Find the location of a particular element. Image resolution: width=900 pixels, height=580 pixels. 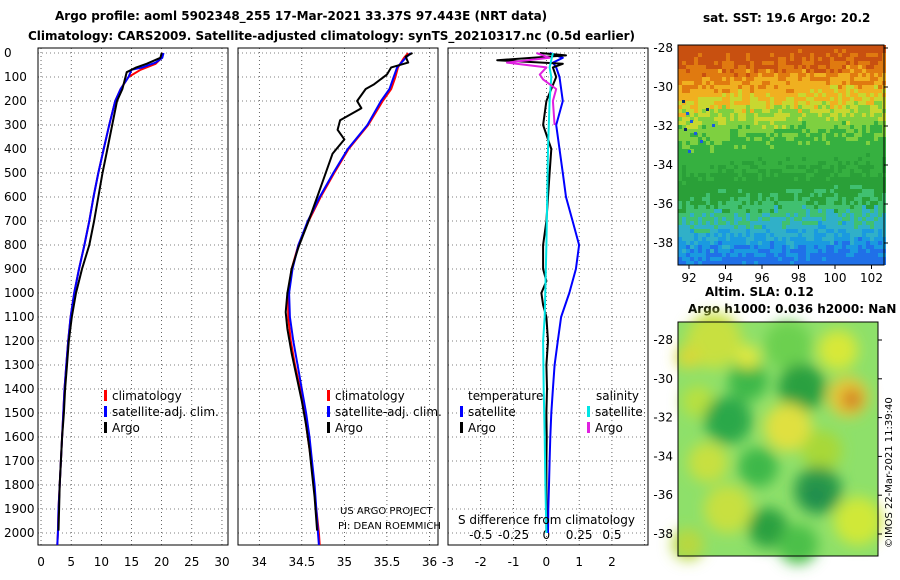

pressure-tick-label: 1300 is located at coordinates (19, 365).